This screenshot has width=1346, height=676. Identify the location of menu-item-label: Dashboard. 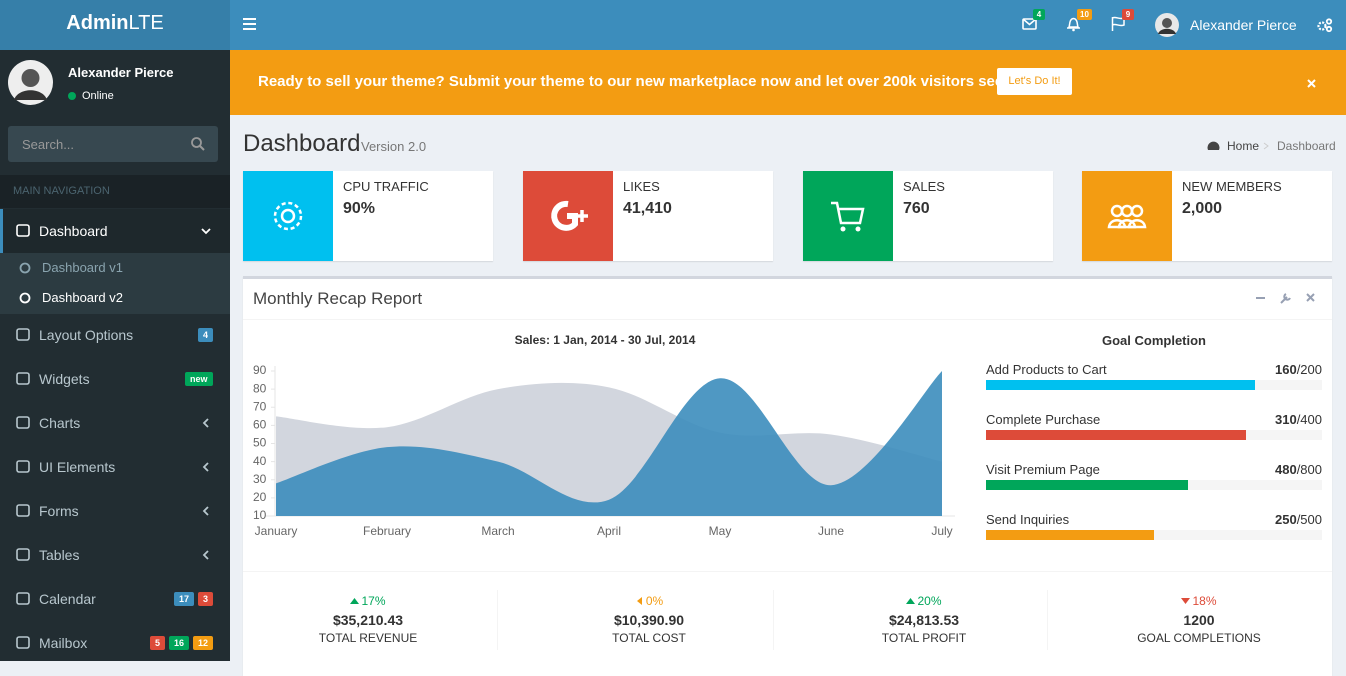
(73, 231).